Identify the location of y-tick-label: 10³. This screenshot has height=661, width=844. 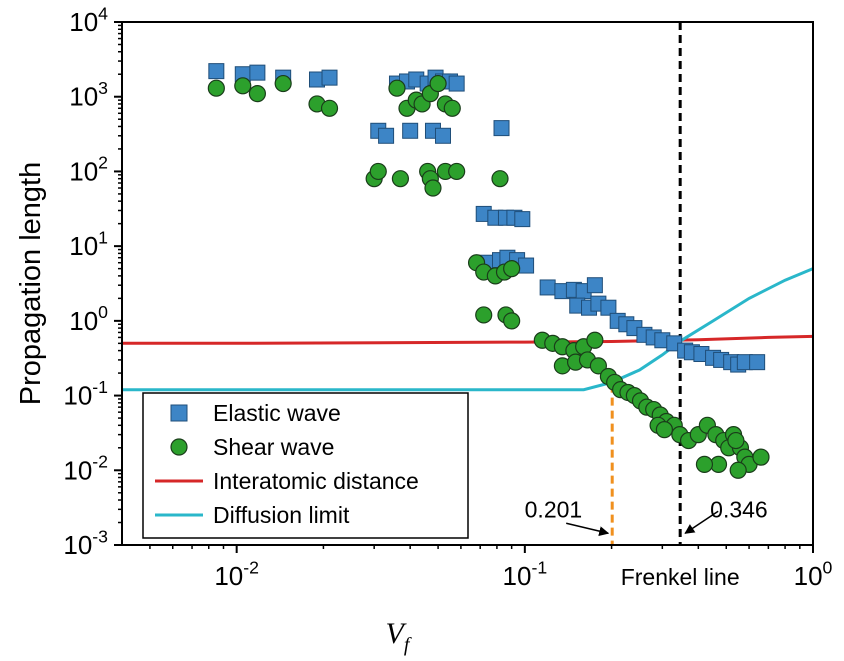
(88, 95).